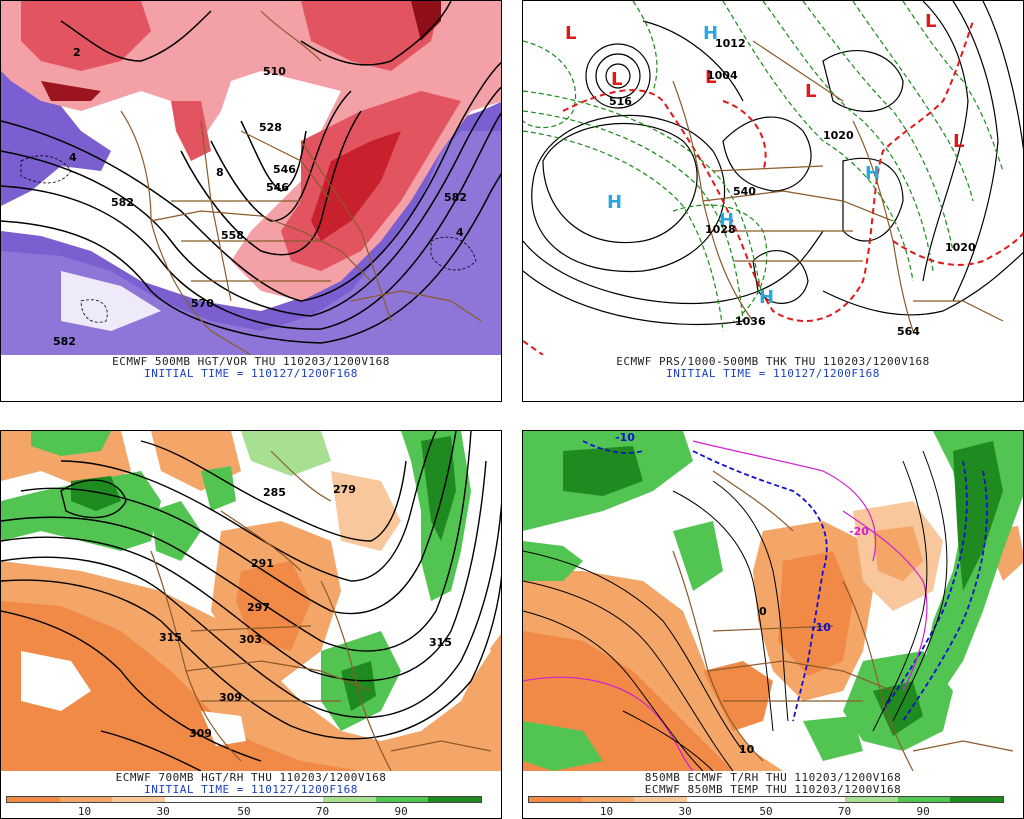  I want to click on contour-label: 1028, so click(720, 229).